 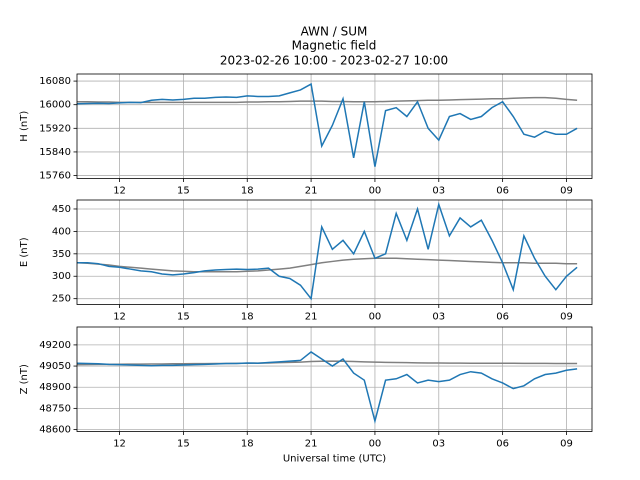 I want to click on title-line: 2023-02-26 10:00 - 2023-02-27 10:00, so click(x=334, y=61).